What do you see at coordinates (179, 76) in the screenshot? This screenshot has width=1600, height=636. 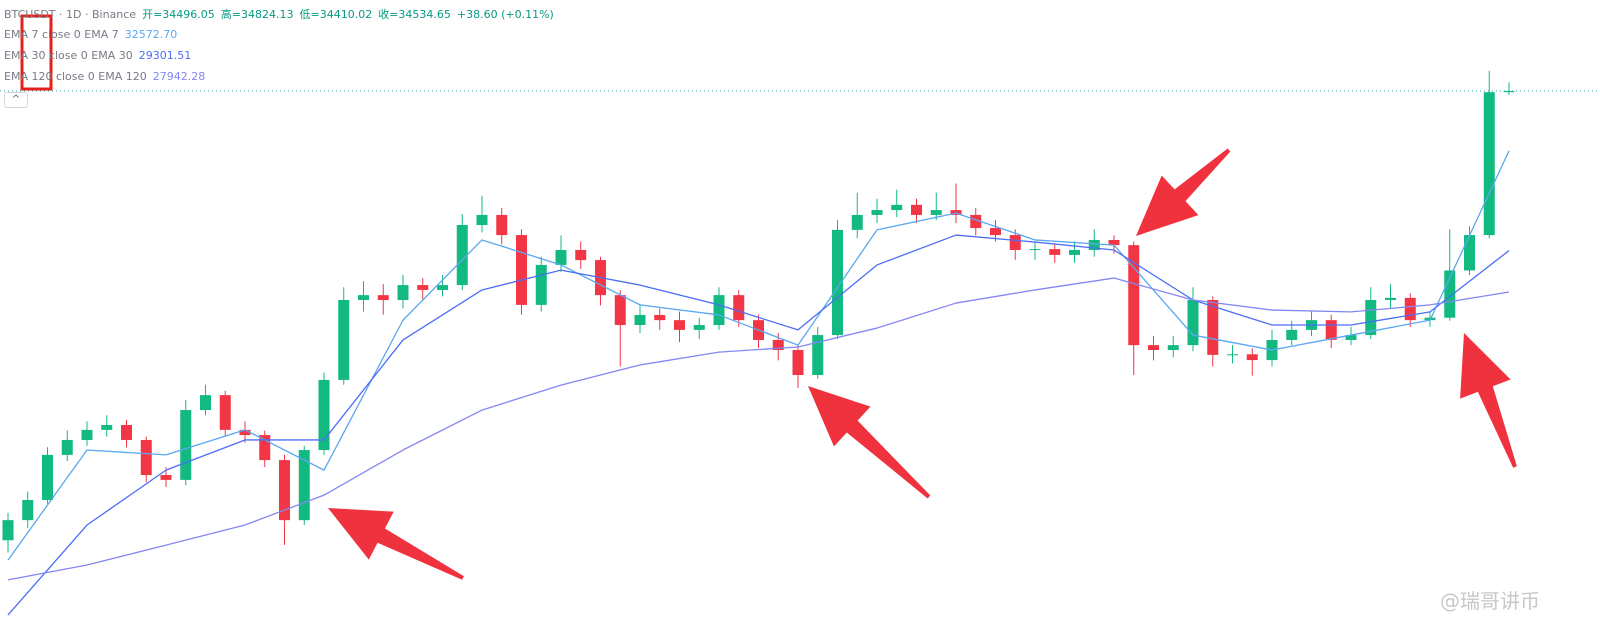 I see `indicator-value: 27942.28` at bounding box center [179, 76].